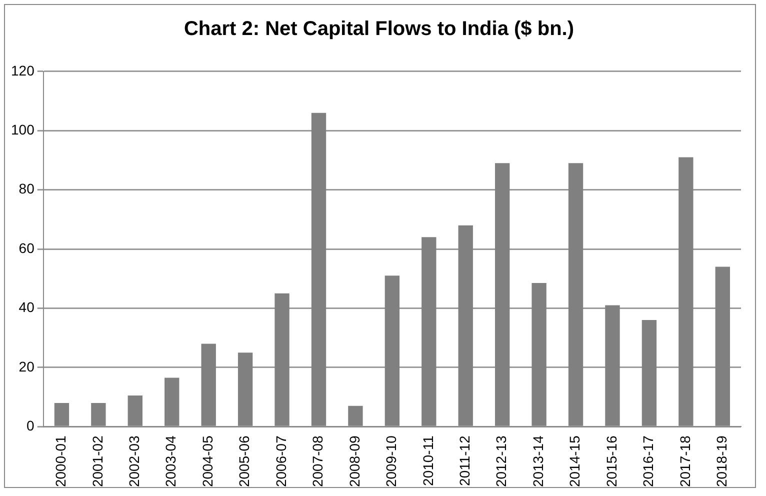  Describe the element at coordinates (170, 461) in the screenshot. I see `x-tick-label: 2003-04` at that location.